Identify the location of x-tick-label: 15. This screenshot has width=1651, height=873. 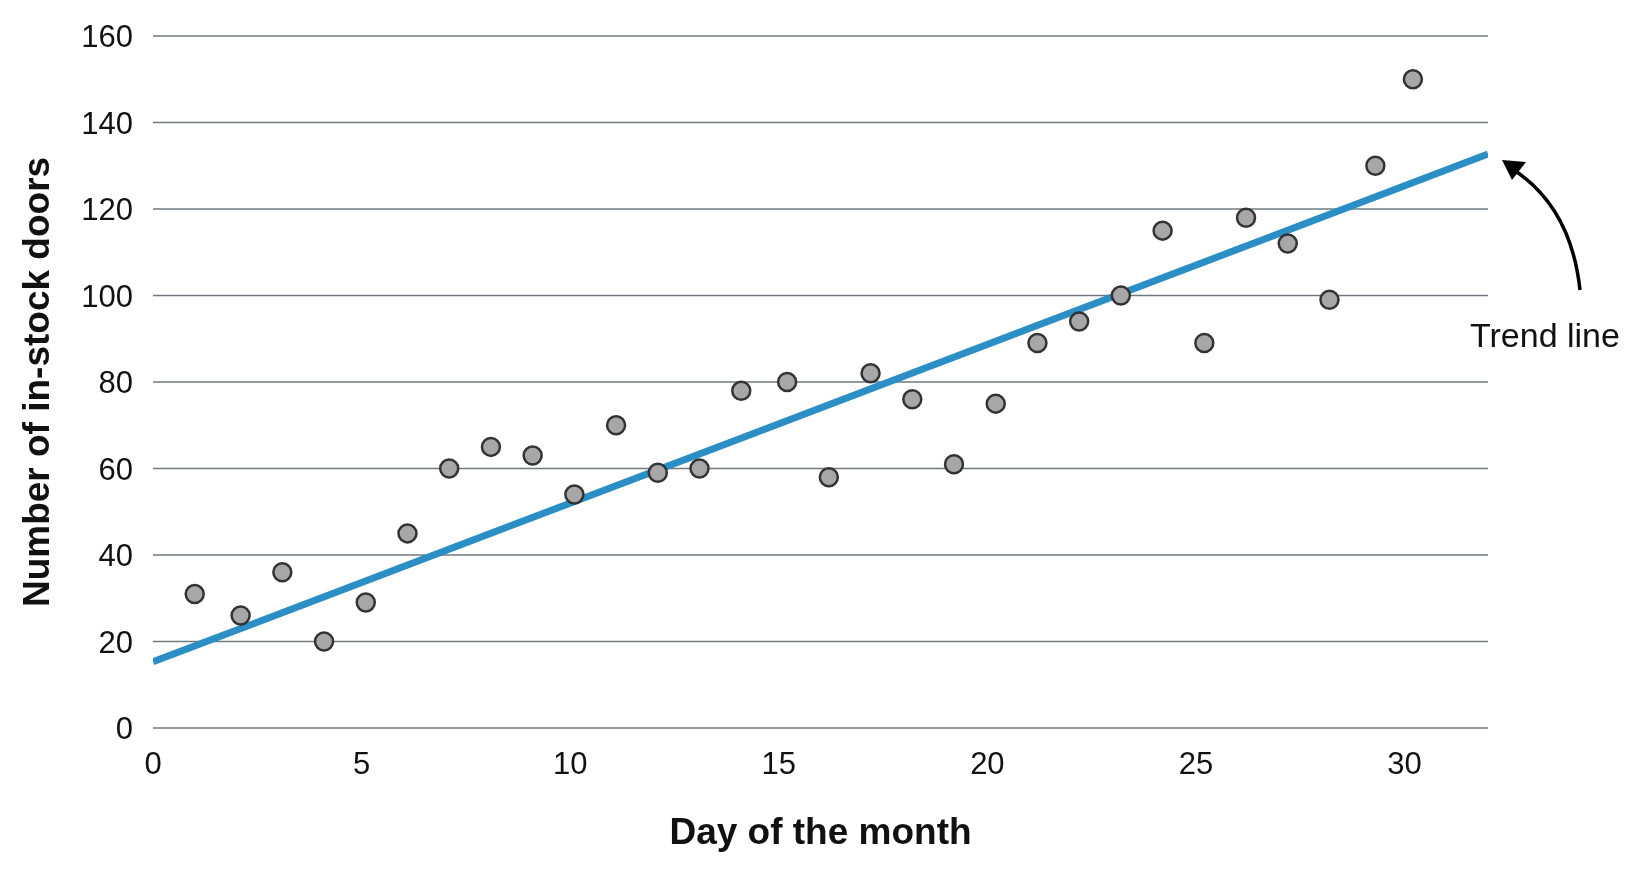
(779, 764).